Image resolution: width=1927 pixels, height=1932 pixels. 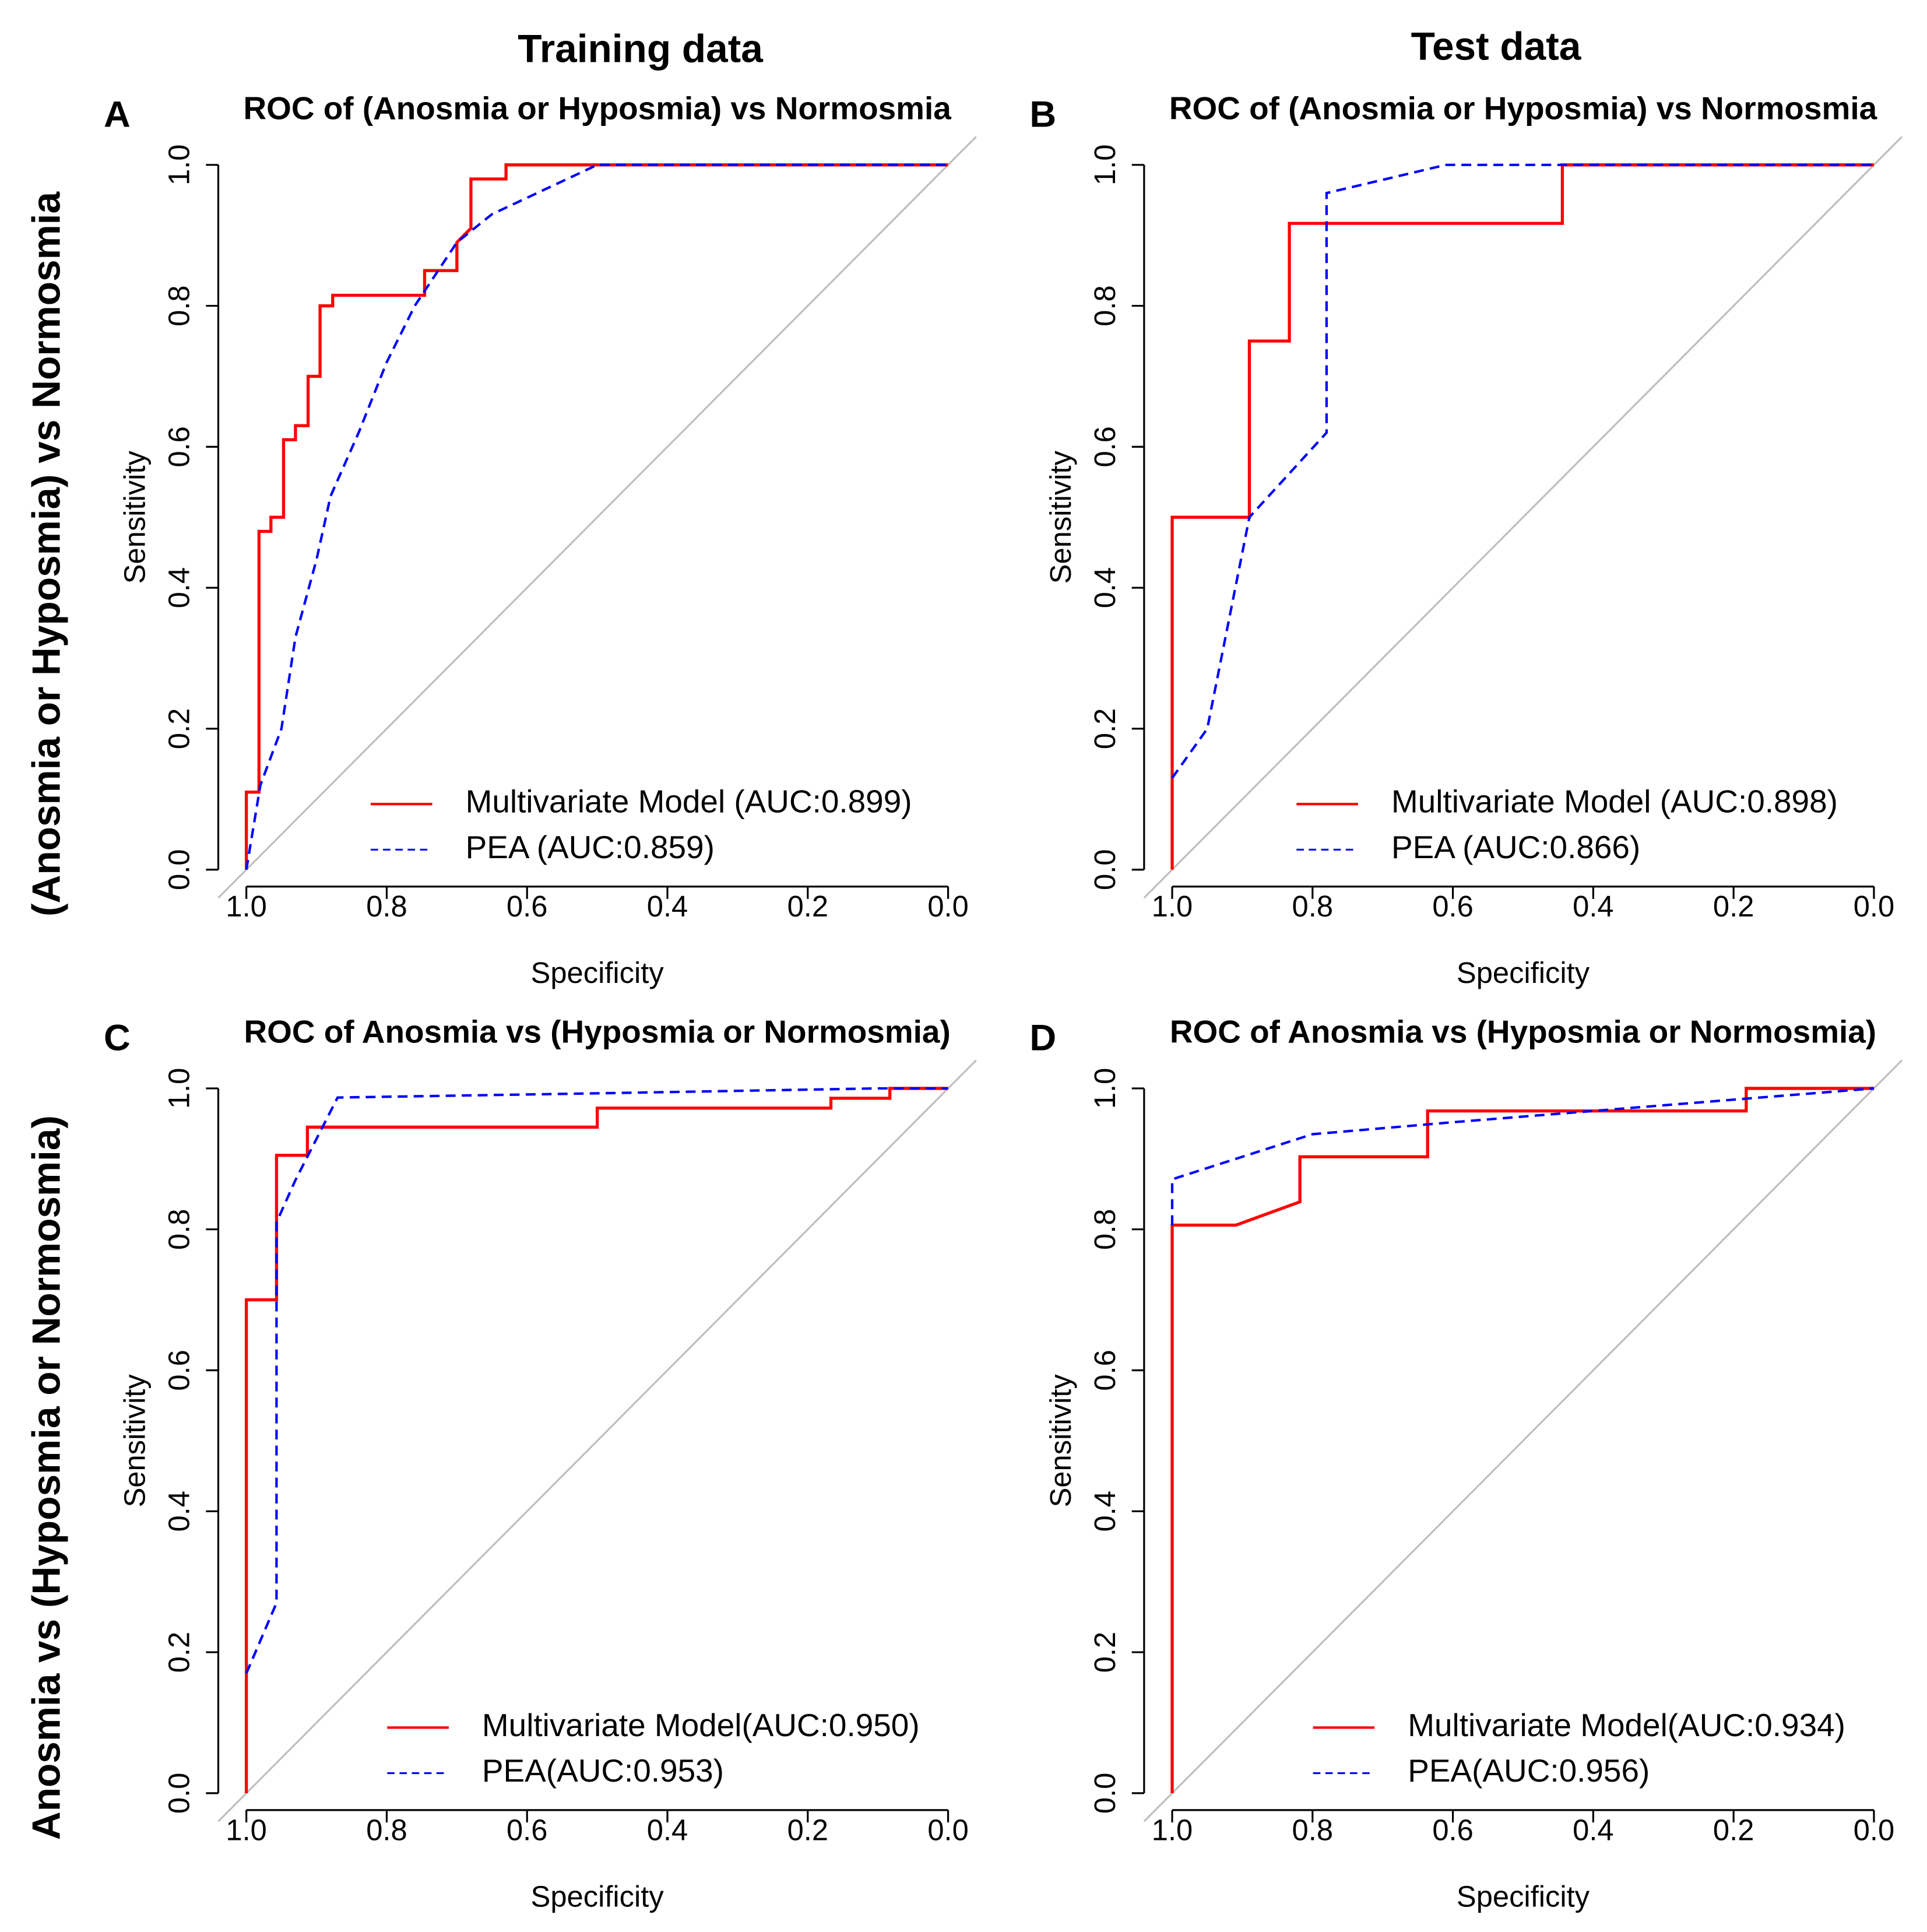 I want to click on column-title: Test data, so click(x=1496, y=46).